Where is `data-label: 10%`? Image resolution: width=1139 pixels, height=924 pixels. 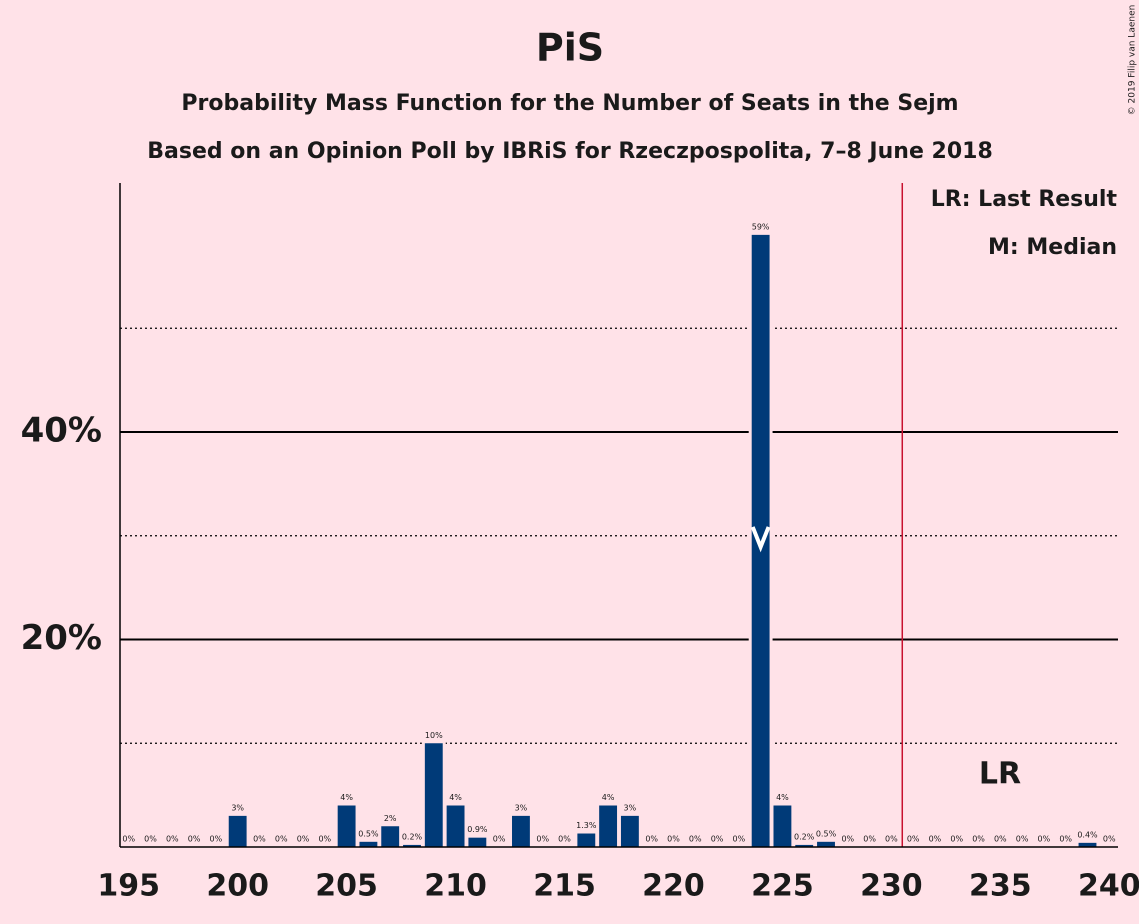
data-label: 10% is located at coordinates (434, 735).